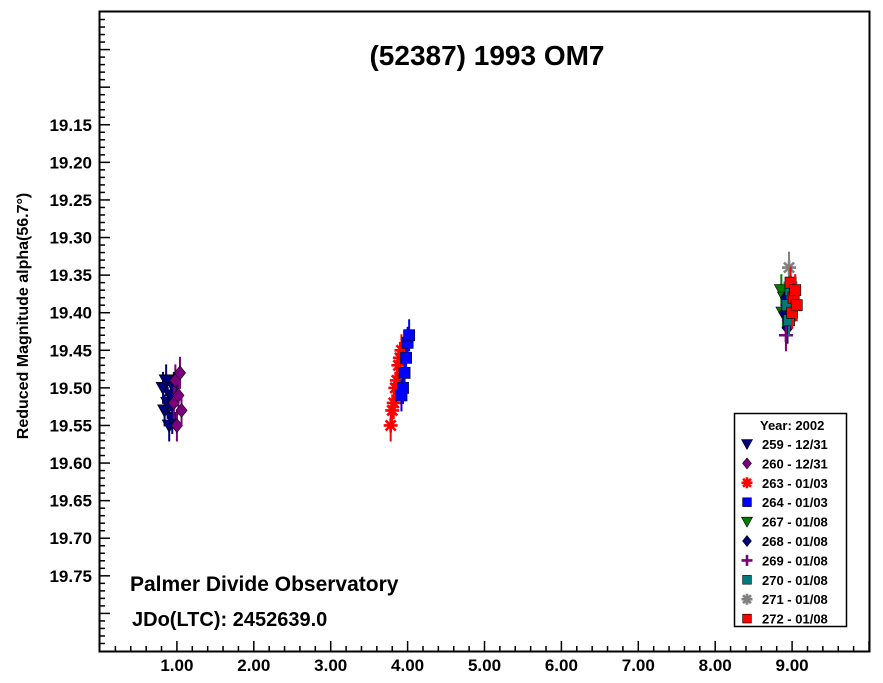 This screenshot has height=683, width=883. I want to click on x-tick-label: 4.00, so click(407, 665).